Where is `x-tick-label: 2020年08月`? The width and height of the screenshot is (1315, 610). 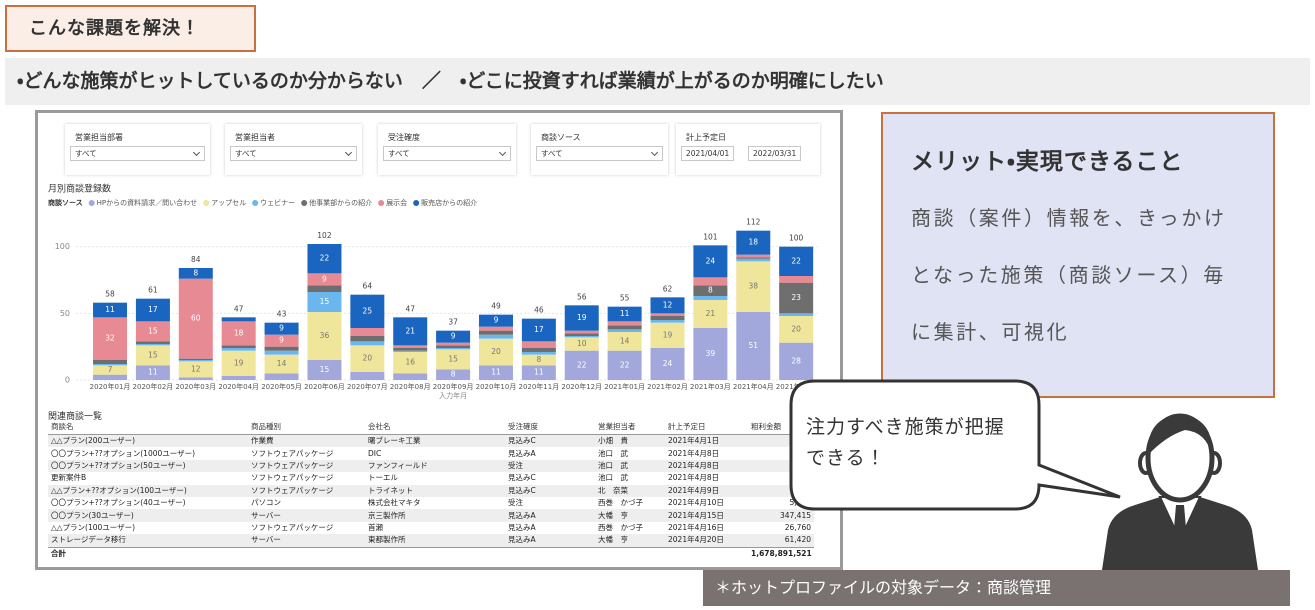
x-tick-label: 2020年08月 is located at coordinates (410, 386).